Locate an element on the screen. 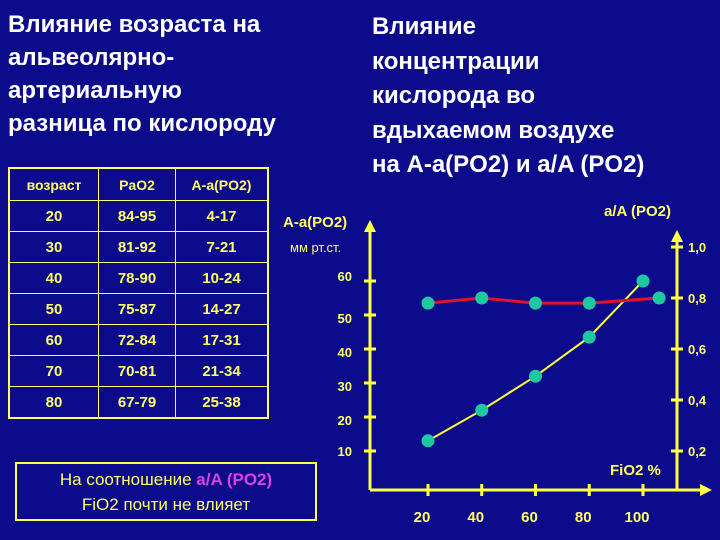 The height and width of the screenshot is (540, 720). aA-line is located at coordinates (543, 300).